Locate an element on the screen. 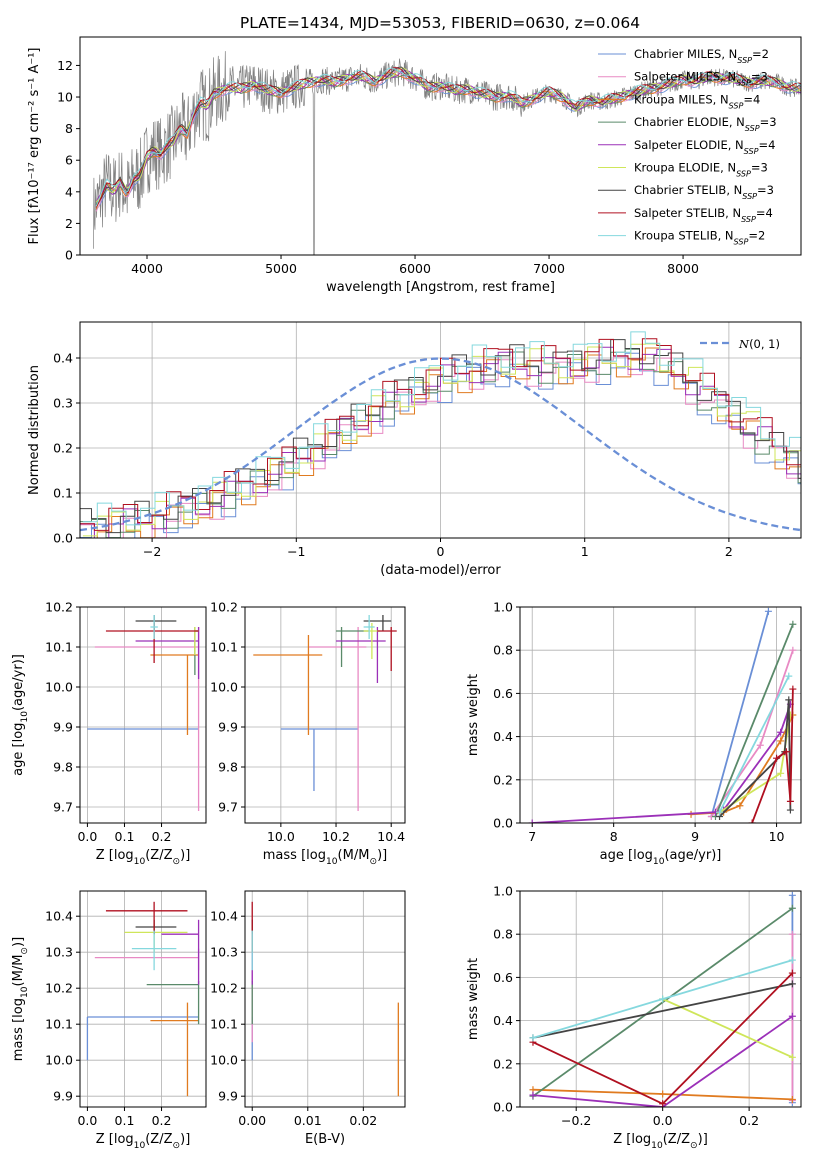  y-tick-label: 10 is located at coordinates (65, 97).